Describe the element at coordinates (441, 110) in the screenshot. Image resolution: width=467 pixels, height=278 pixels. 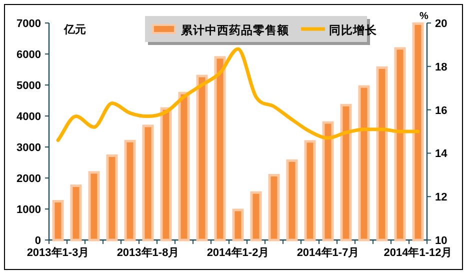
I see `y2-tick-label: 16` at that location.